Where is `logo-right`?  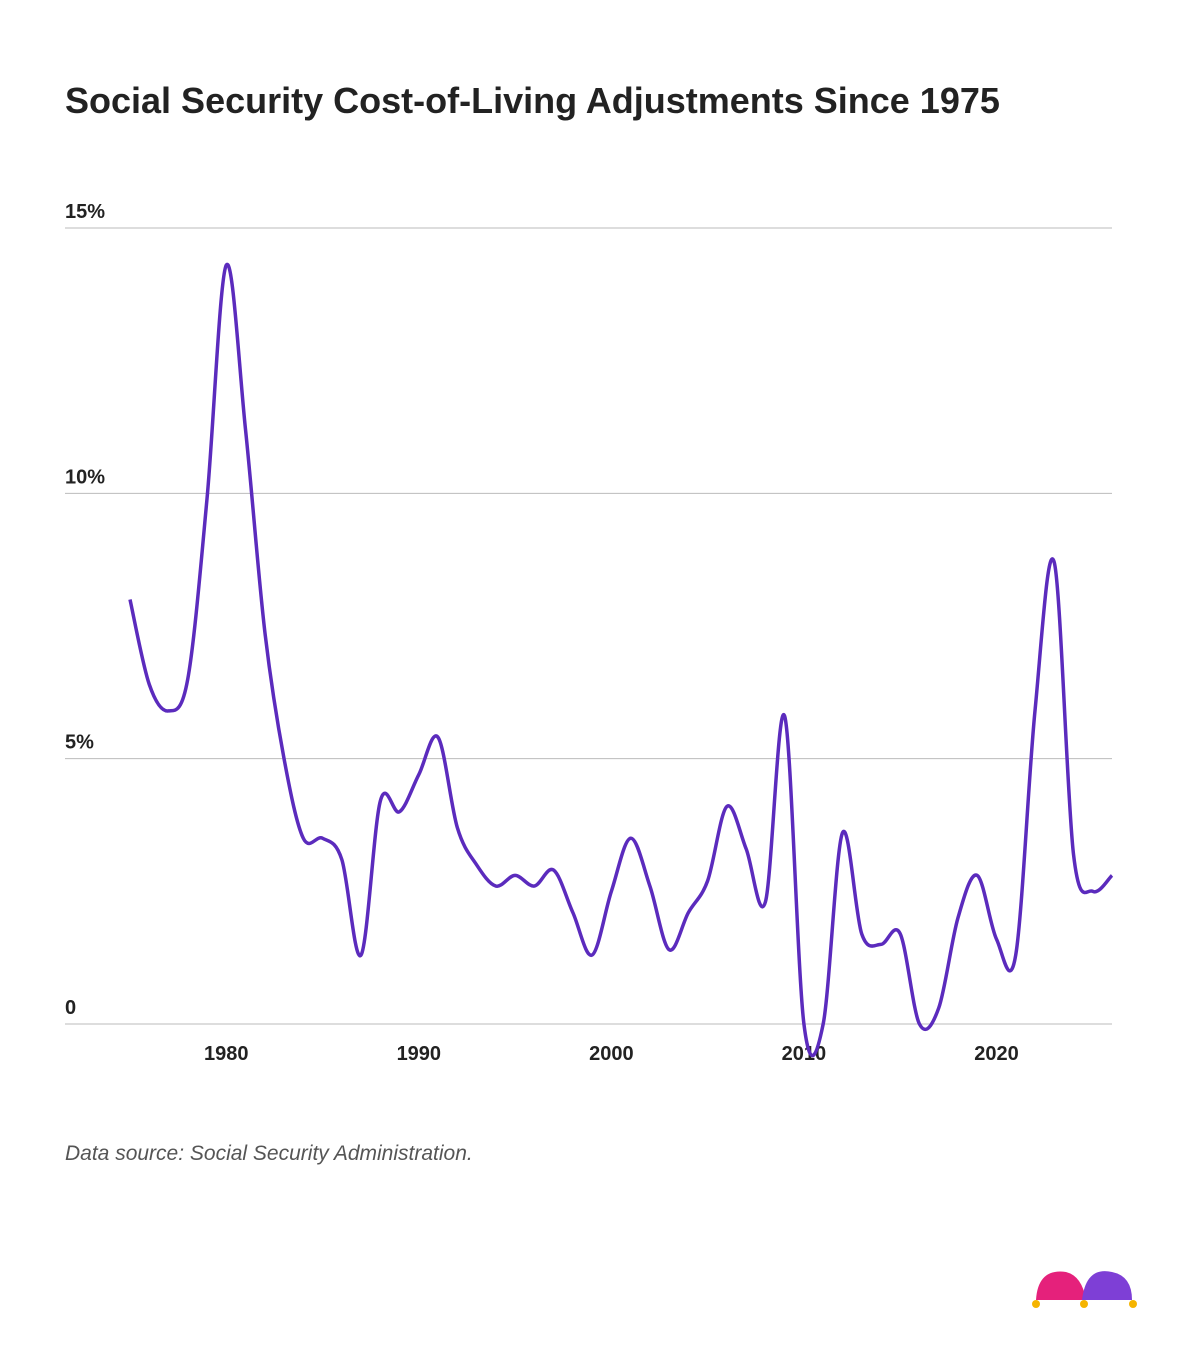
logo-right is located at coordinates (1107, 1285).